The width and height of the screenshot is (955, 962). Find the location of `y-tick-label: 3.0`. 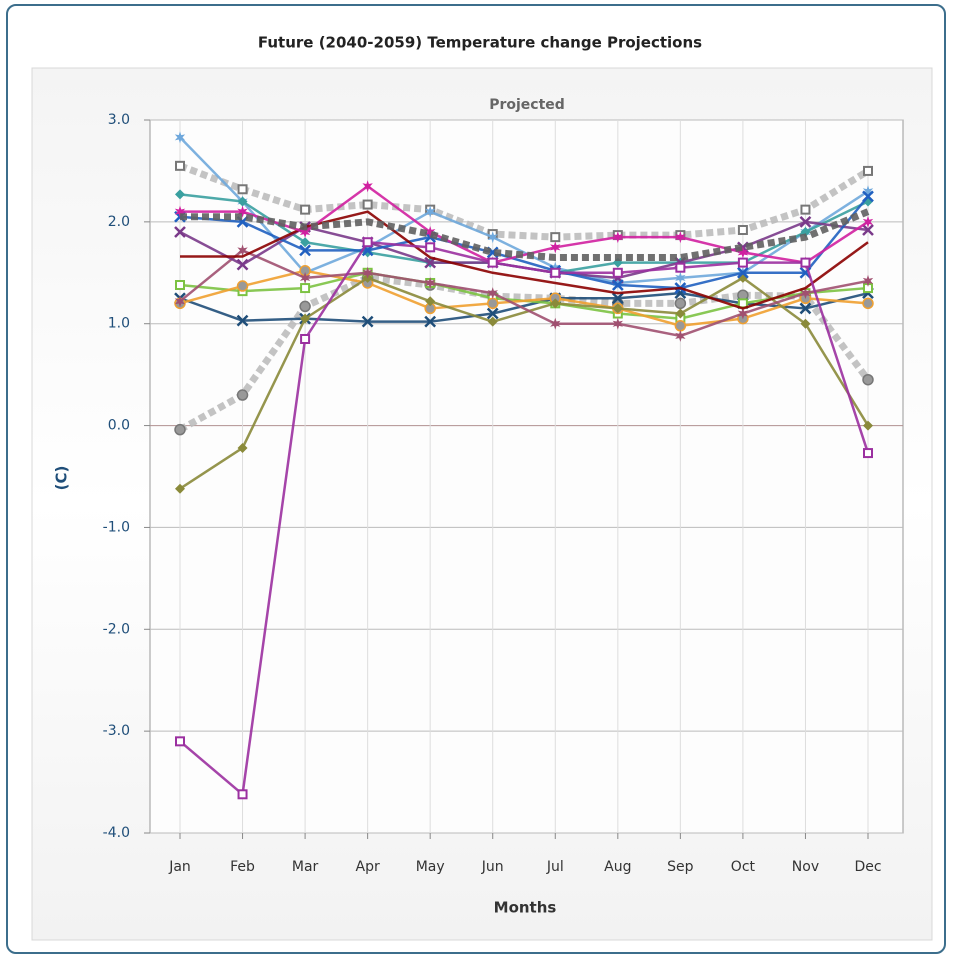

y-tick-label: 3.0 is located at coordinates (119, 120).